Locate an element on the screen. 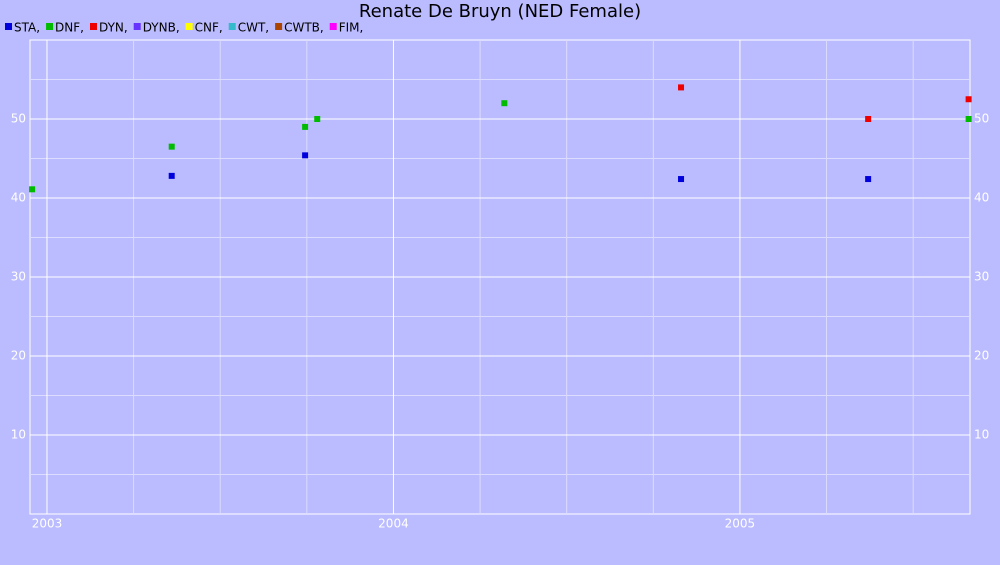 The width and height of the screenshot is (1000, 565). x-tick-label: 2003 is located at coordinates (47, 524).